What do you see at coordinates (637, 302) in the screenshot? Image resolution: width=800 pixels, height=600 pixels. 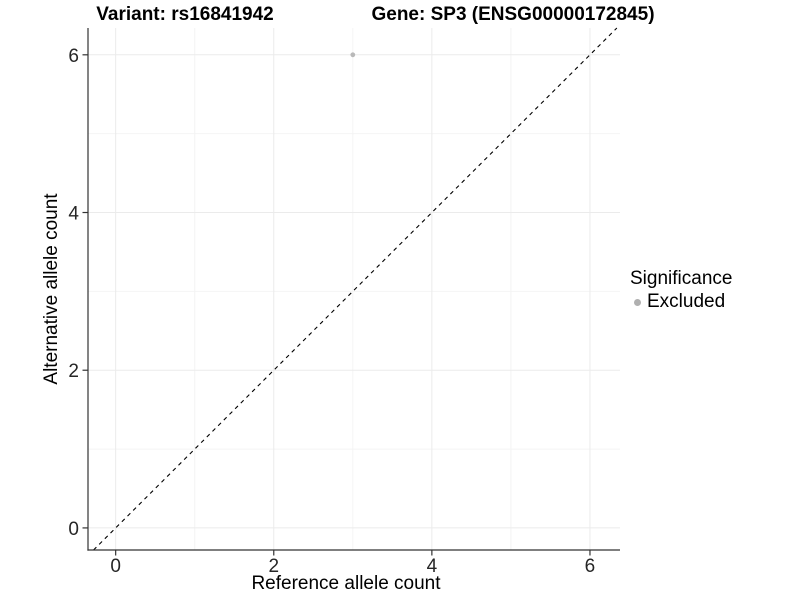 I see `legend-key-dot-icon` at bounding box center [637, 302].